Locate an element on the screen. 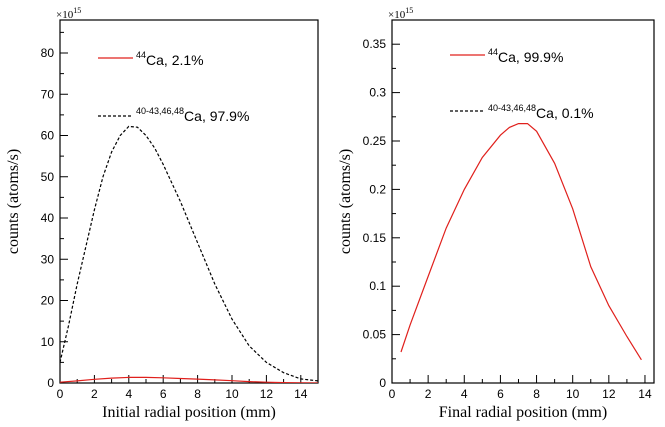  y-tick-label: 80 is located at coordinates (48, 53).